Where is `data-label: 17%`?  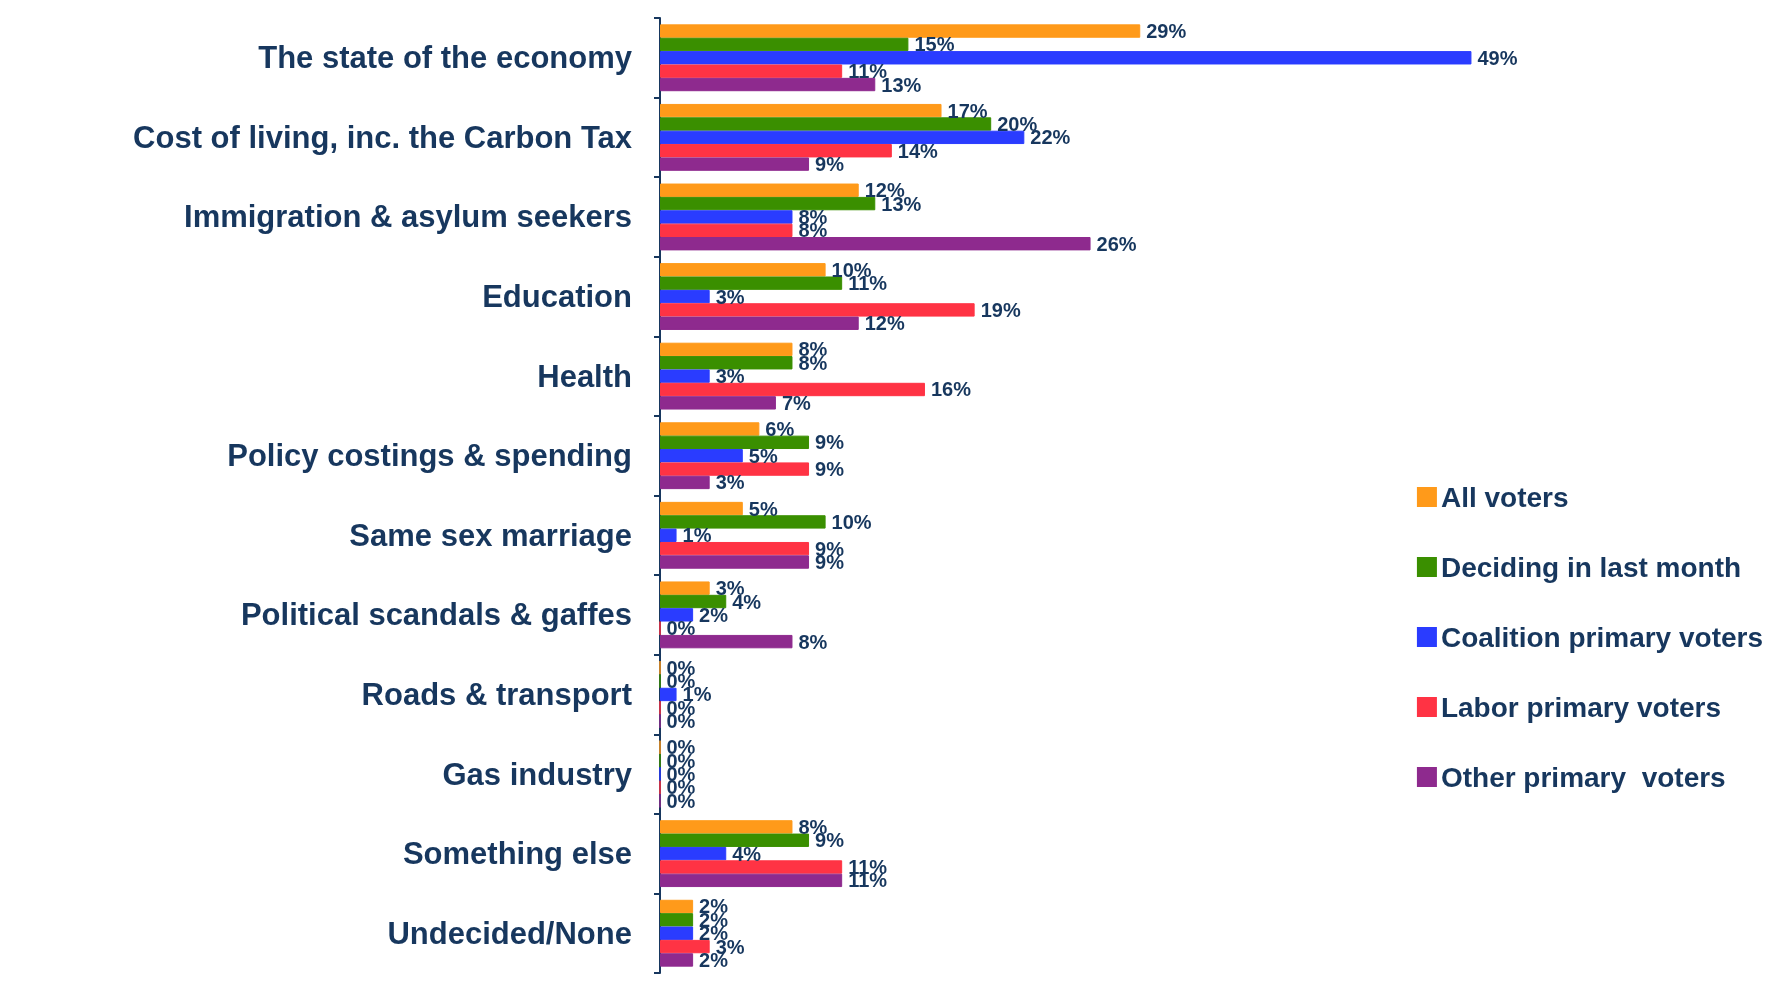 data-label: 17% is located at coordinates (967, 110).